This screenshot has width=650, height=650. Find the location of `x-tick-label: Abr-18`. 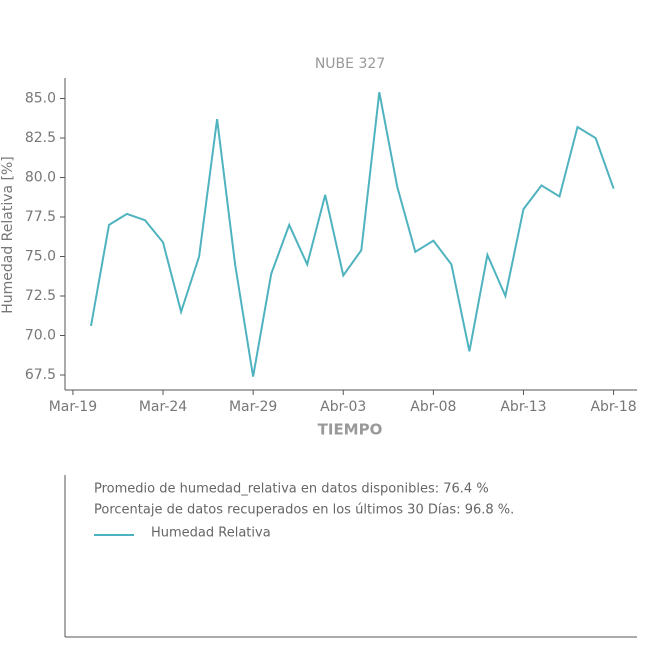

x-tick-label: Abr-18 is located at coordinates (613, 407).